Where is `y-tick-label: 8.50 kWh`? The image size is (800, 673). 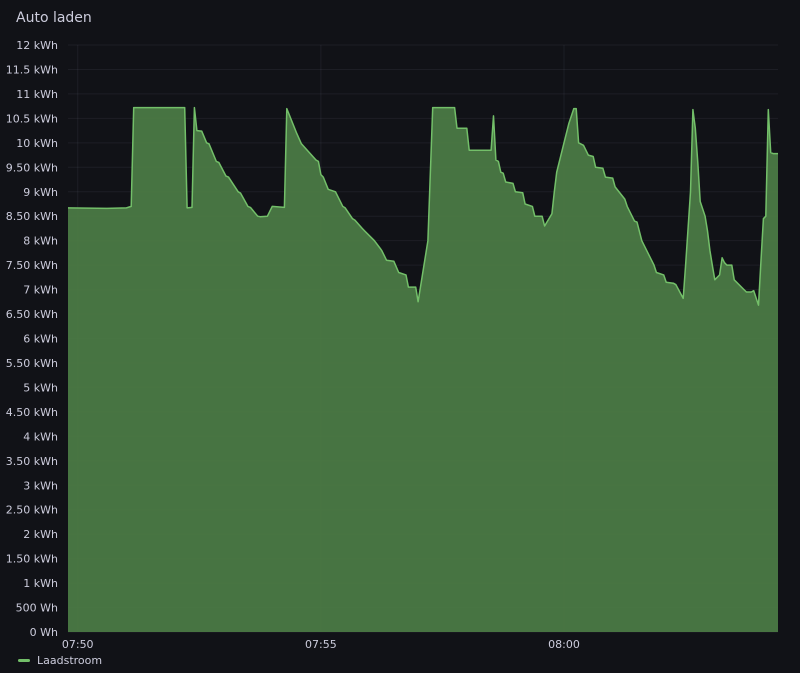 y-tick-label: 8.50 kWh is located at coordinates (32, 216).